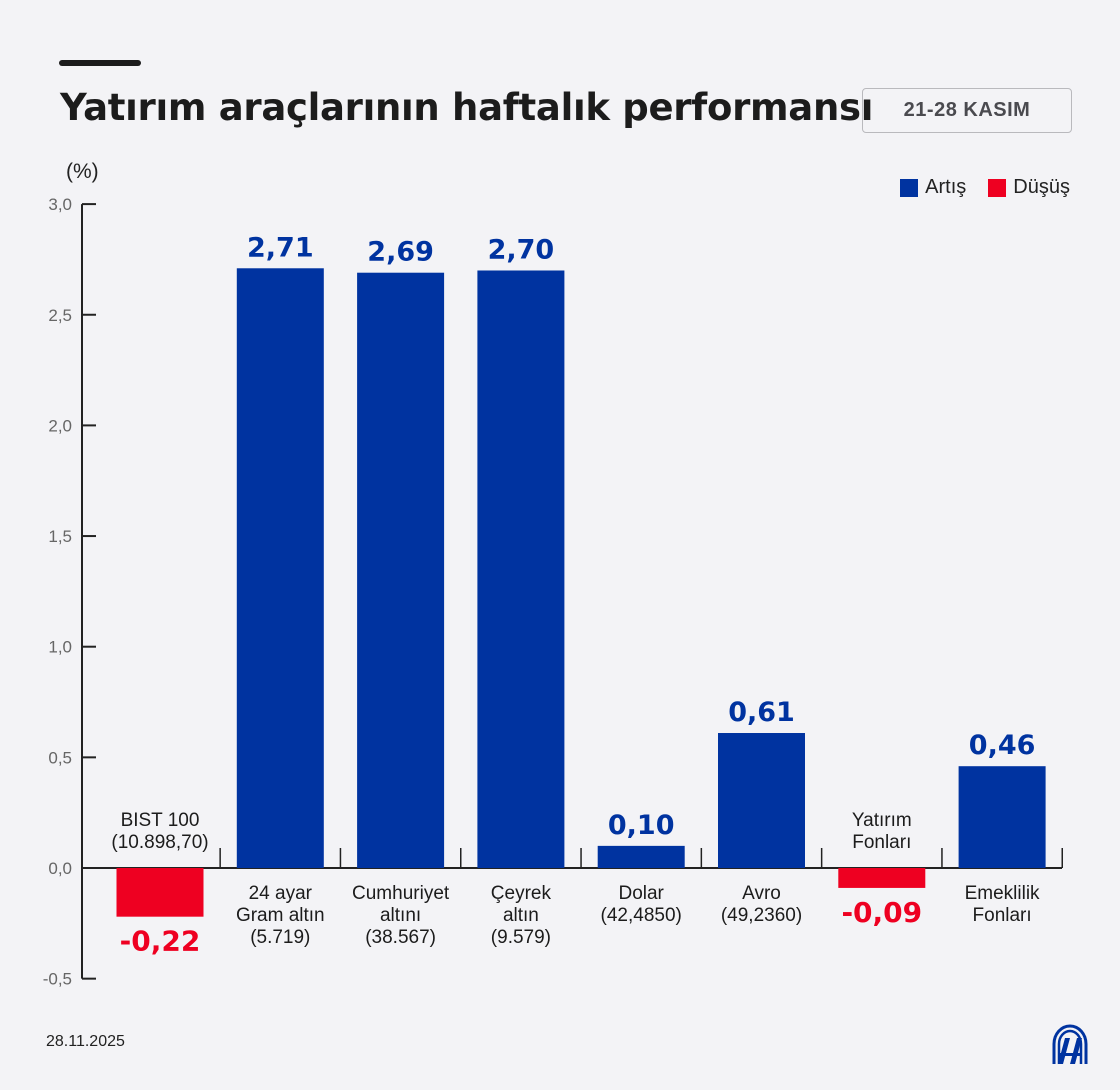 This screenshot has width=1120, height=1090. I want to click on y-tick-label: 1,0, so click(60, 647).